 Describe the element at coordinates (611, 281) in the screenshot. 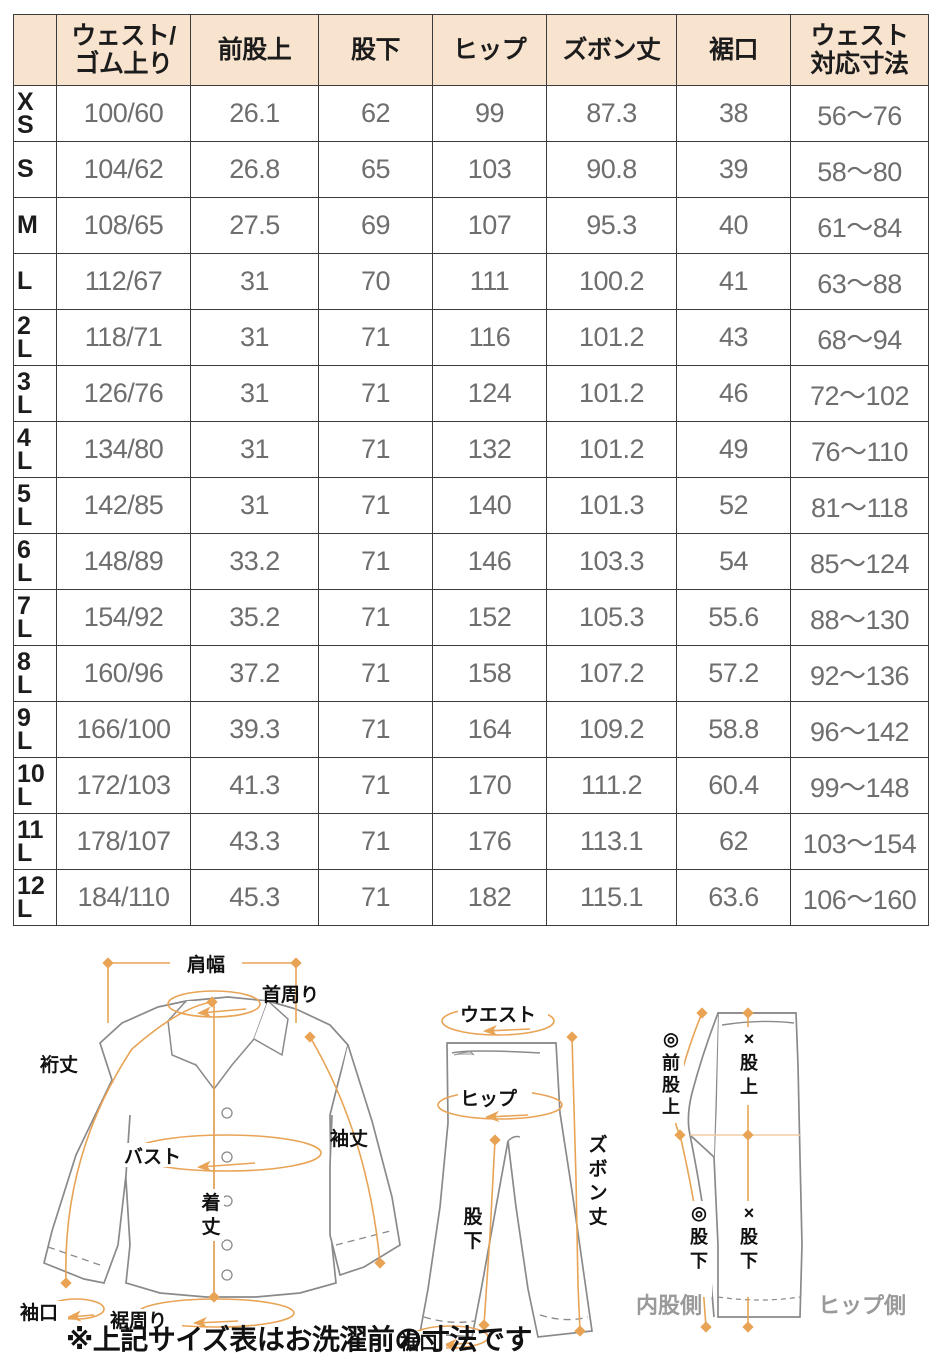

I see `cell-pants-length: 100.2` at that location.